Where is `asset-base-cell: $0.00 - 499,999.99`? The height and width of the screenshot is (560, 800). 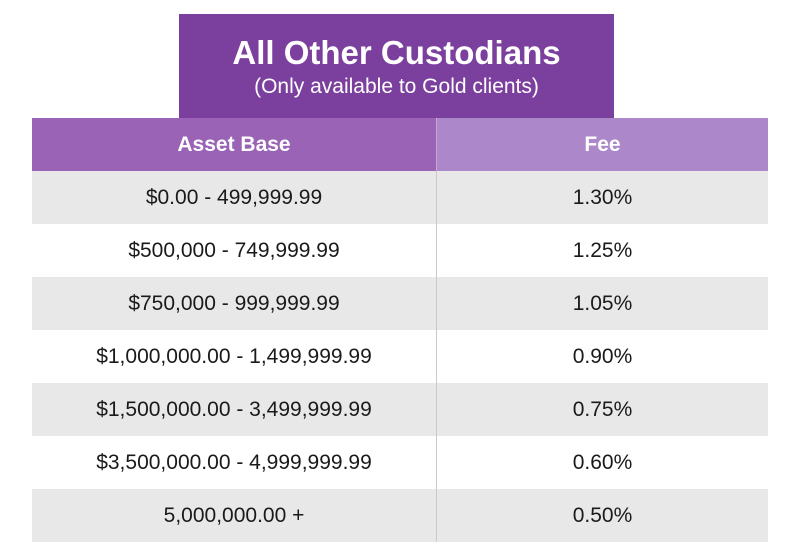
asset-base-cell: $0.00 - 499,999.99 is located at coordinates (234, 197).